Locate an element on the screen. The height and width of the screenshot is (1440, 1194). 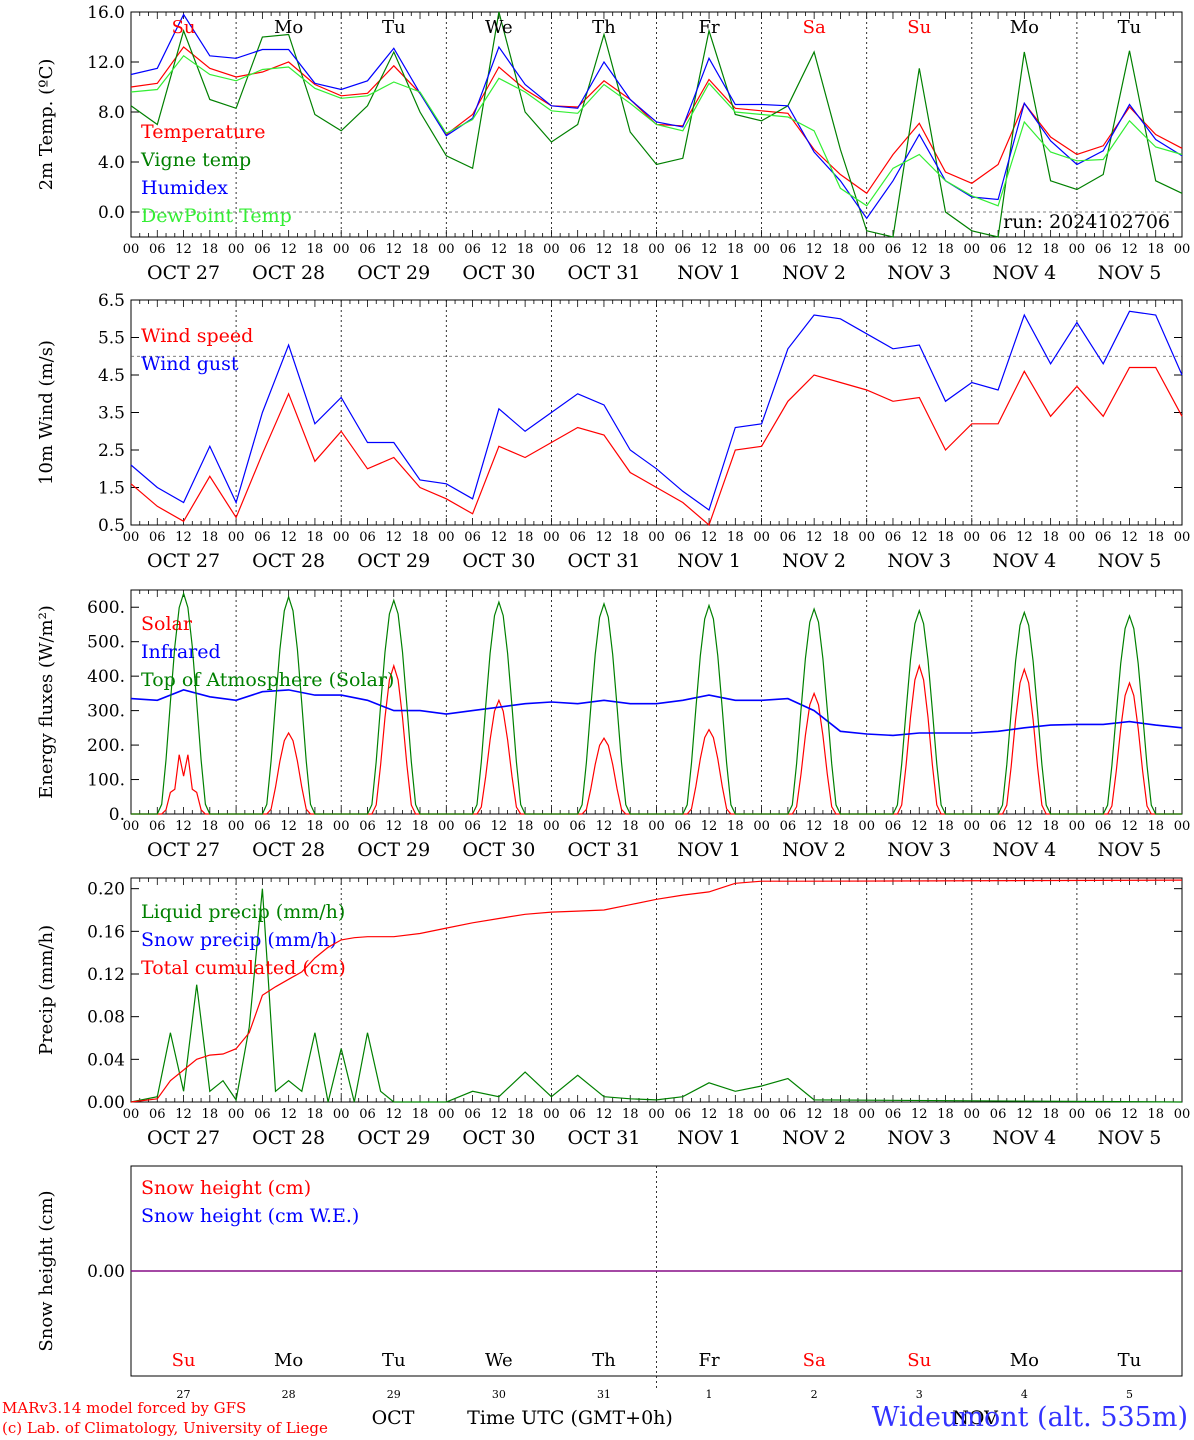
x-date-label: NOV 2 is located at coordinates (814, 561).